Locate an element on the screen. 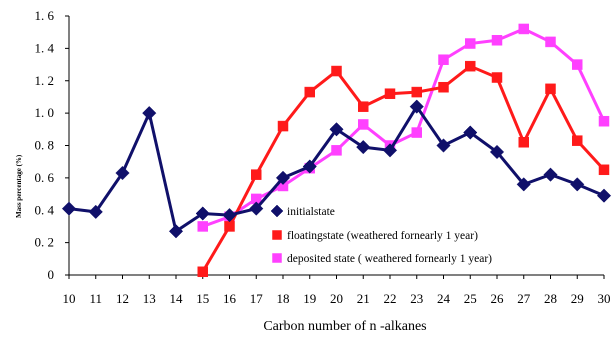 The image size is (615, 339). x-tick-label: 26 is located at coordinates (498, 298).